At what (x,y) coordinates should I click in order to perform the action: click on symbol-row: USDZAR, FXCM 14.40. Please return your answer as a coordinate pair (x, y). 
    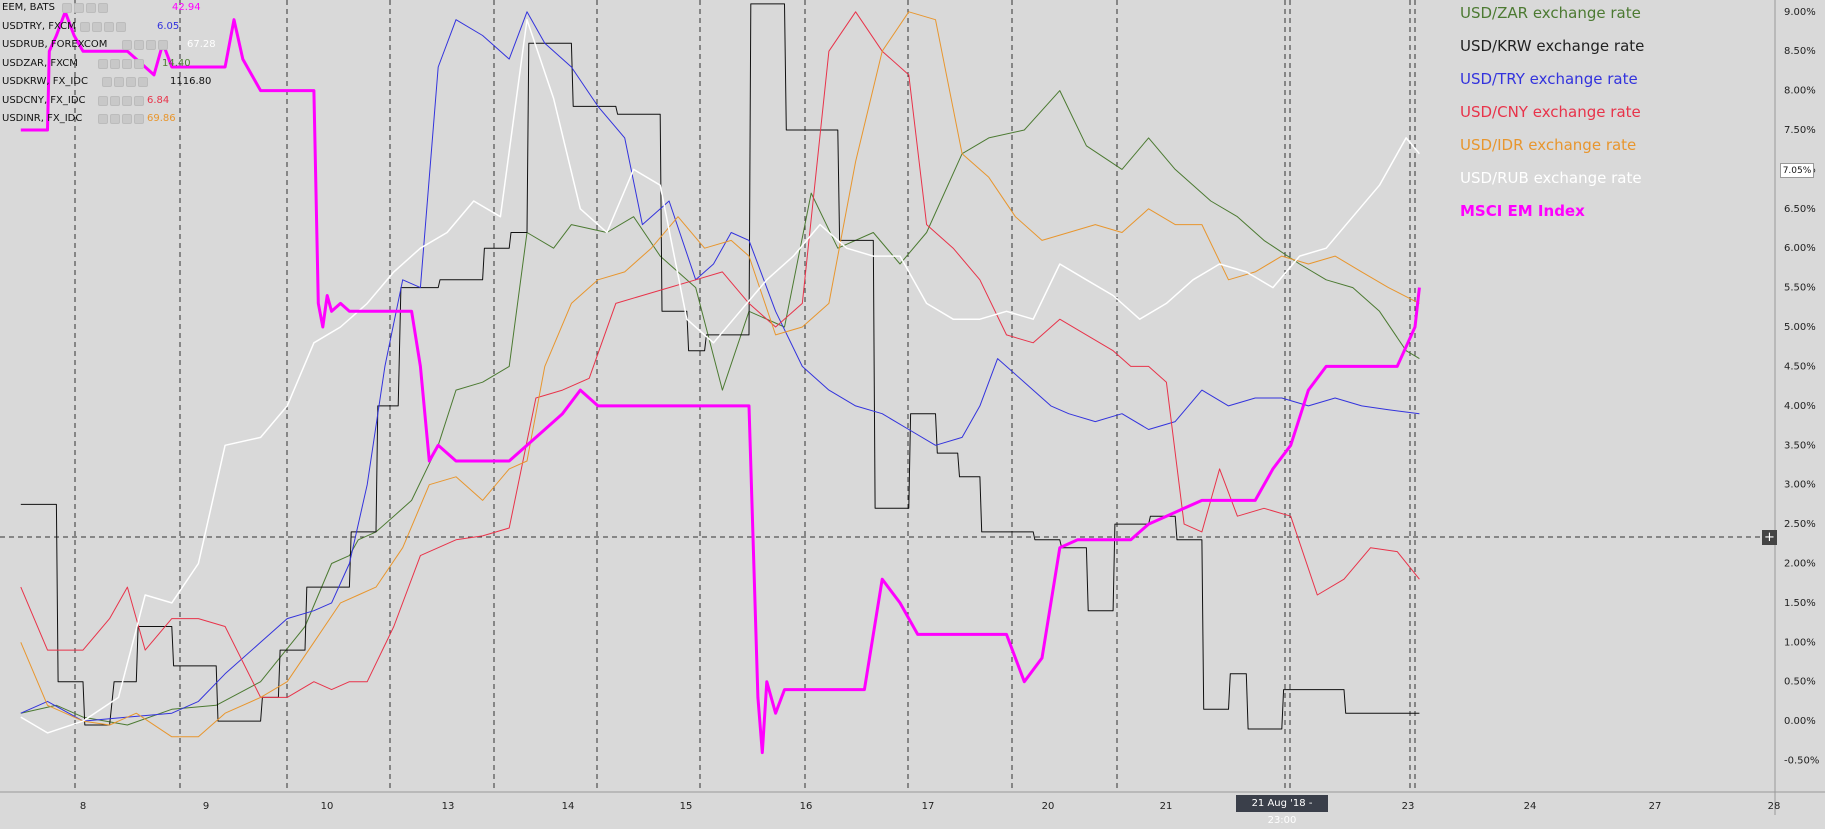
    Looking at the image, I should click on (96, 64).